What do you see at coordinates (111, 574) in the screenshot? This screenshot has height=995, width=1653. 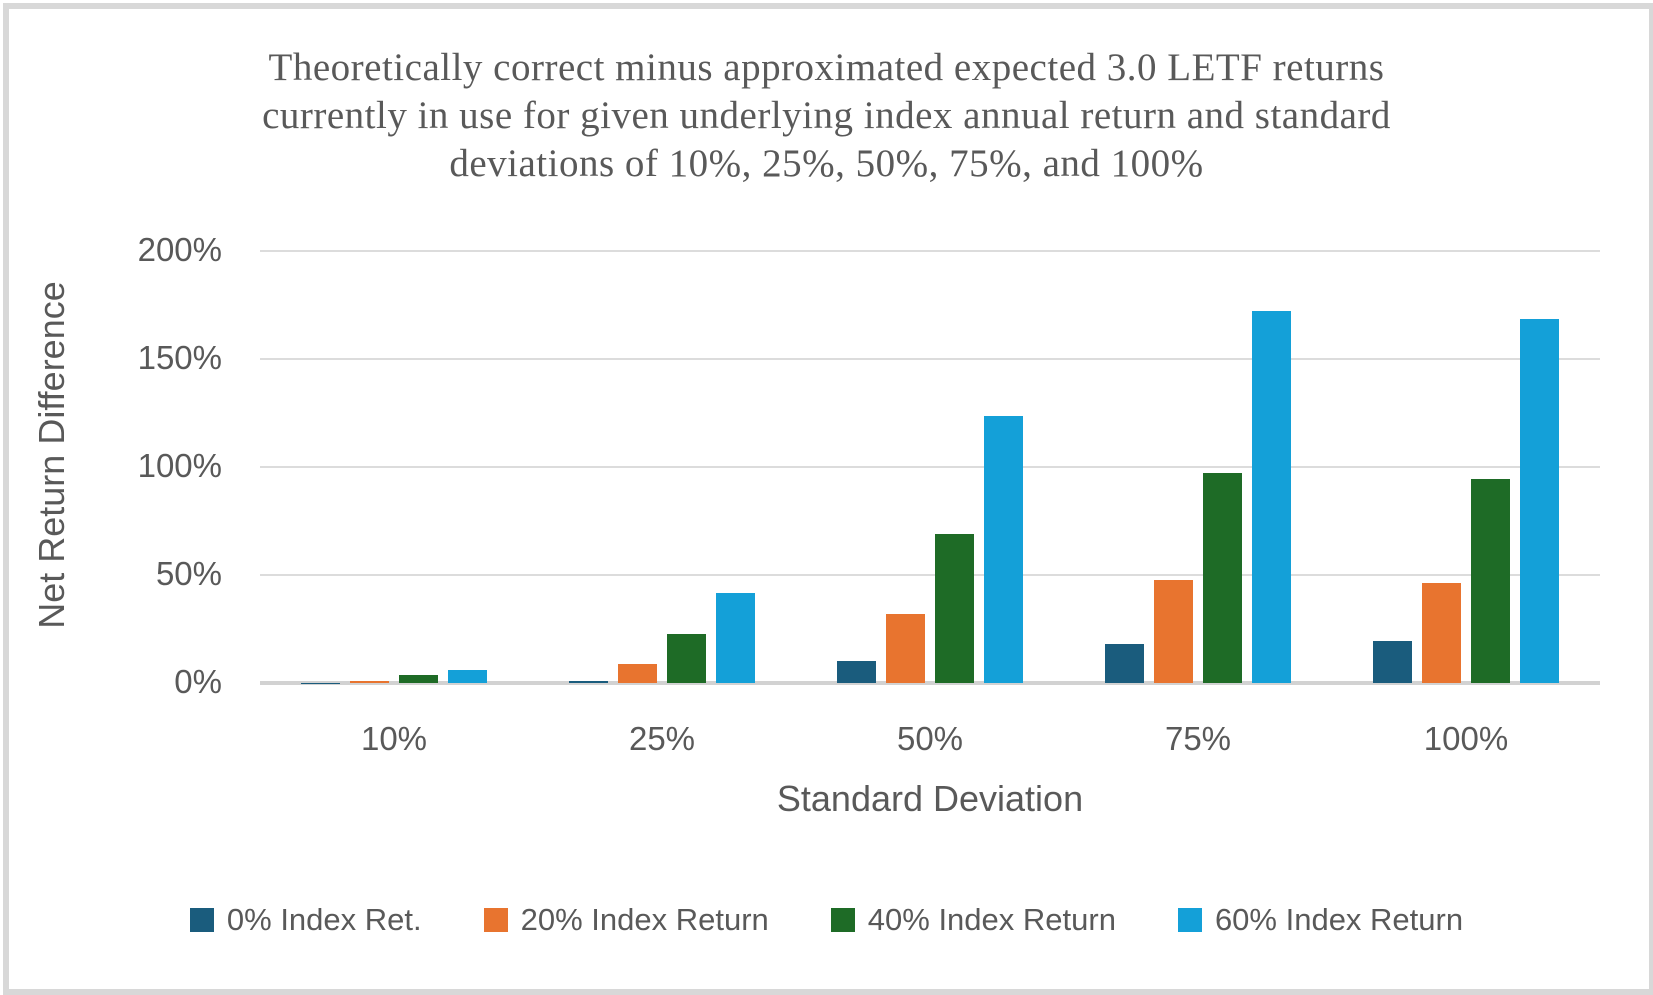 I see `y-tick-label-50%: 50%` at bounding box center [111, 574].